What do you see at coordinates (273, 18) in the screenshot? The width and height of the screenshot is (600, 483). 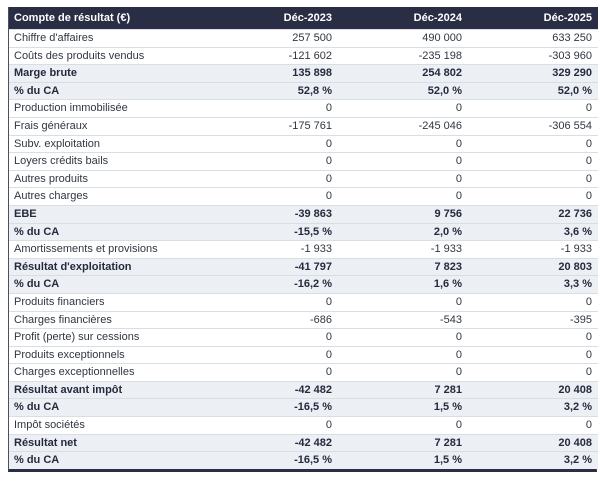 I see `column-header-dec-2023: Déc-2023` at bounding box center [273, 18].